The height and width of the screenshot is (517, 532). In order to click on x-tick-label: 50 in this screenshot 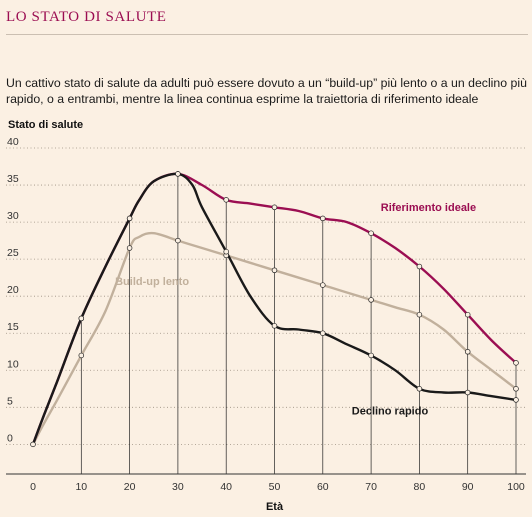, I will do `click(275, 487)`.